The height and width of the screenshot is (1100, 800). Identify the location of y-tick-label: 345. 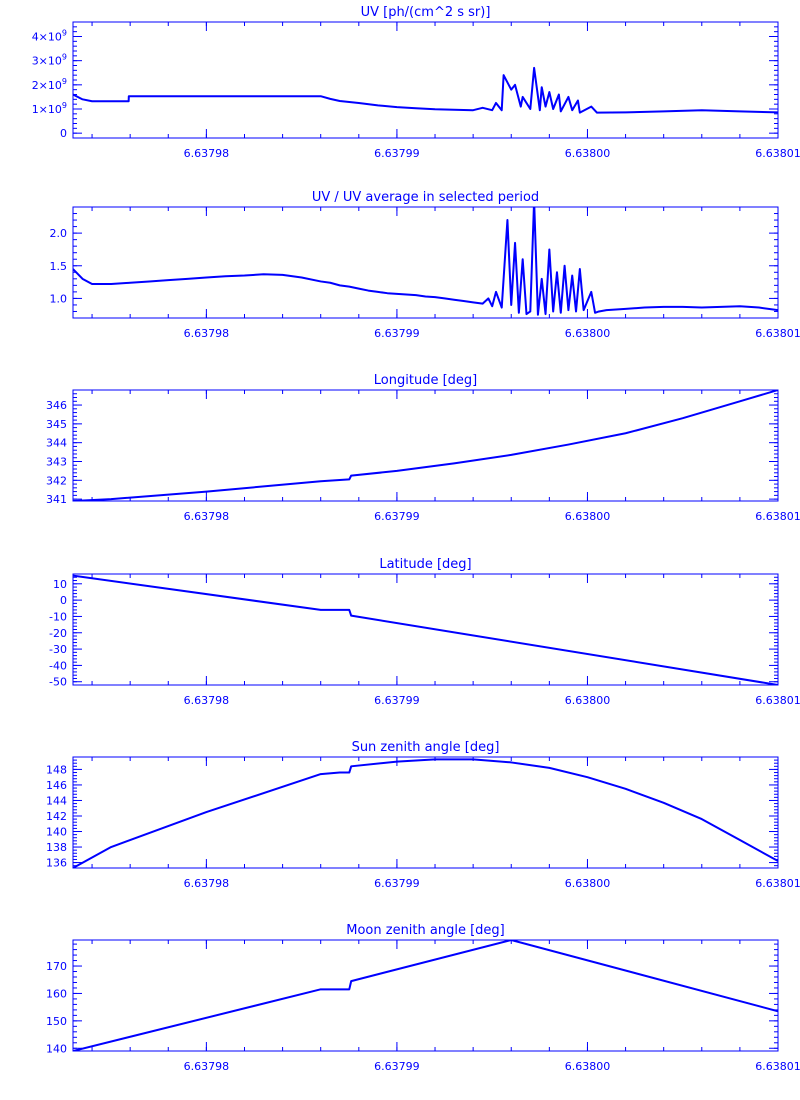
(56, 424).